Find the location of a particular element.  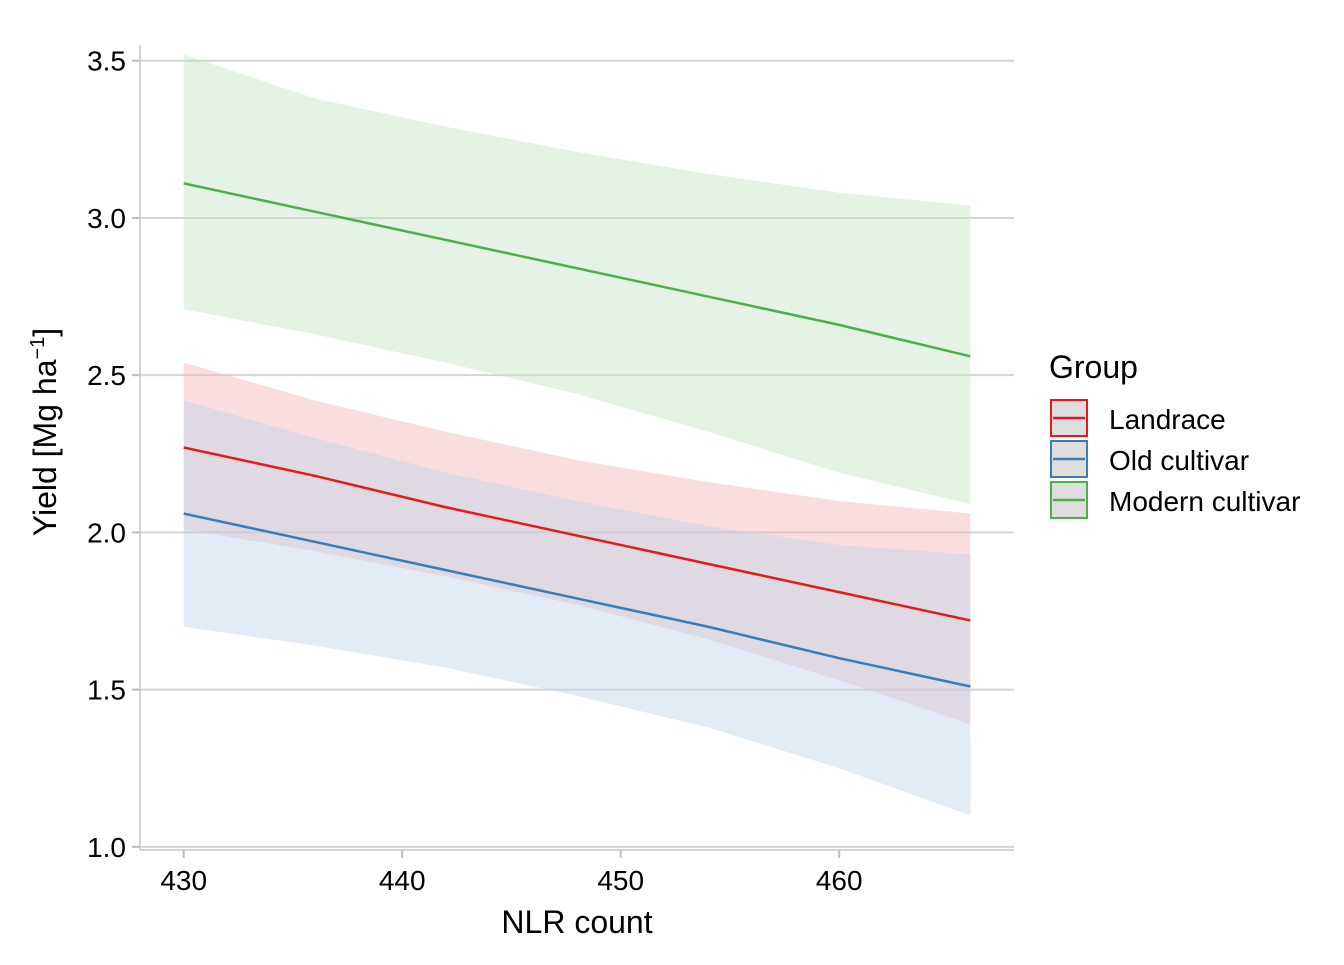

y-axis-title-main: Yield [Mg ha is located at coordinates (45, 447).